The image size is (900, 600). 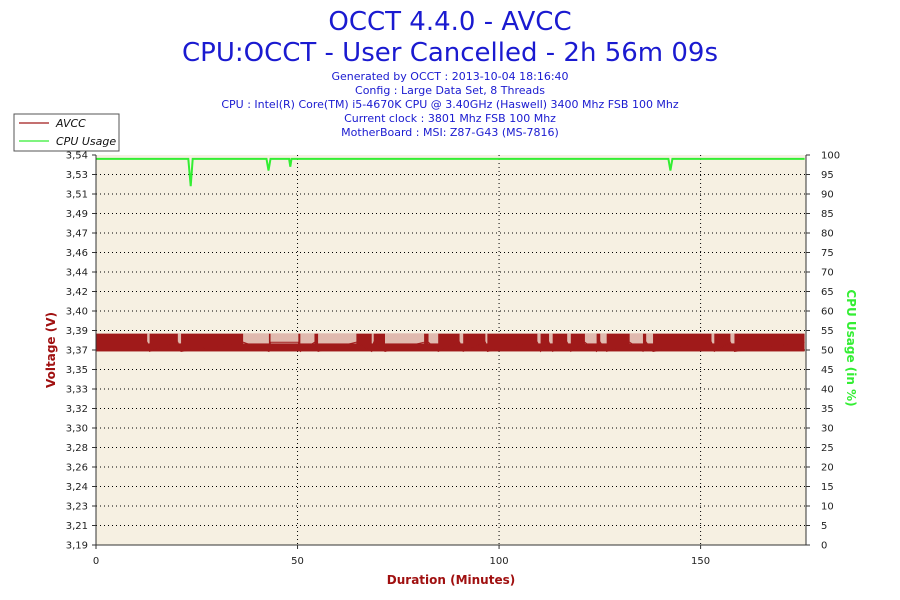 I want to click on y2-tick-label: 20, so click(x=827, y=468).